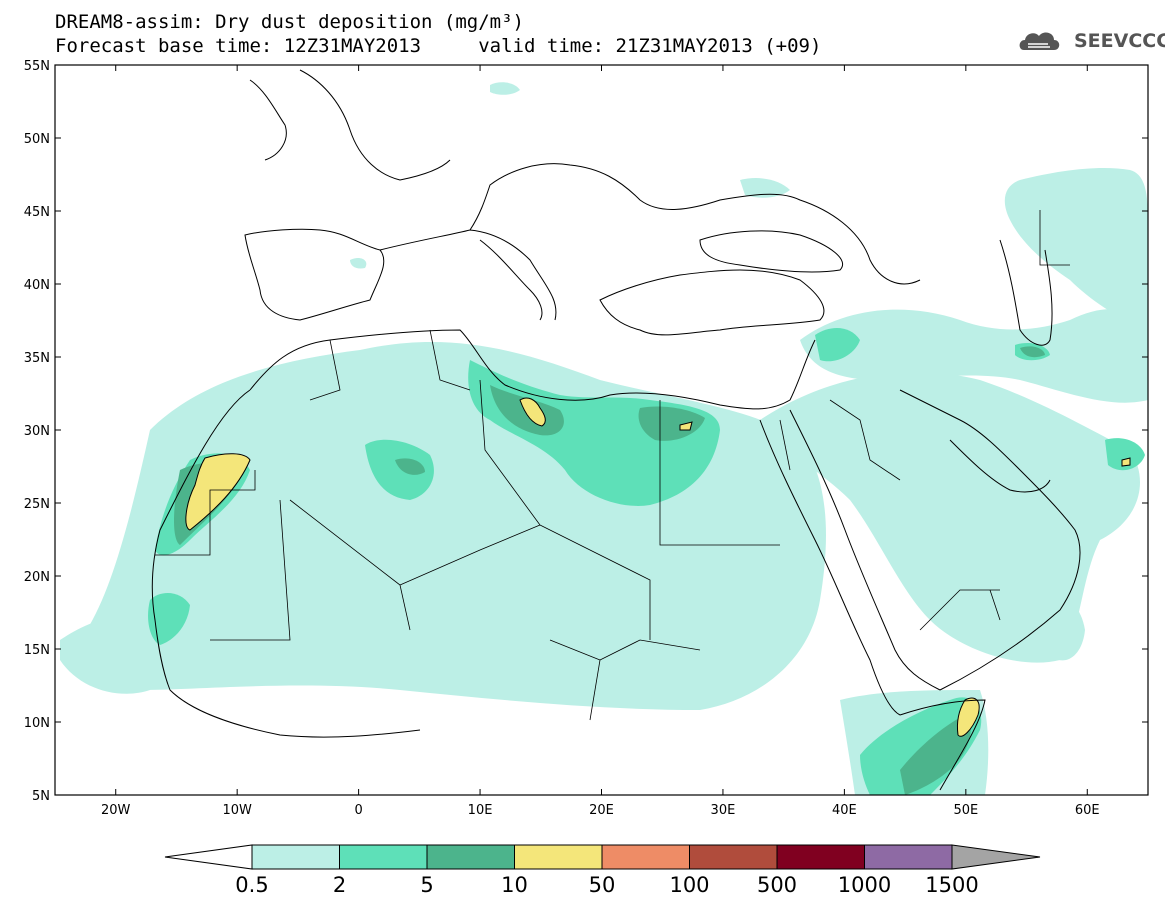  I want to click on lat-label: 20N, so click(37, 577).